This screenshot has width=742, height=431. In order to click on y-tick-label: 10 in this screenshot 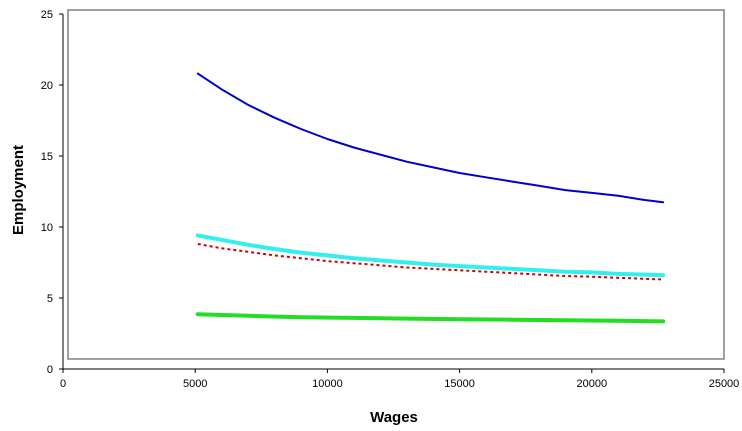, I will do `click(47, 228)`.